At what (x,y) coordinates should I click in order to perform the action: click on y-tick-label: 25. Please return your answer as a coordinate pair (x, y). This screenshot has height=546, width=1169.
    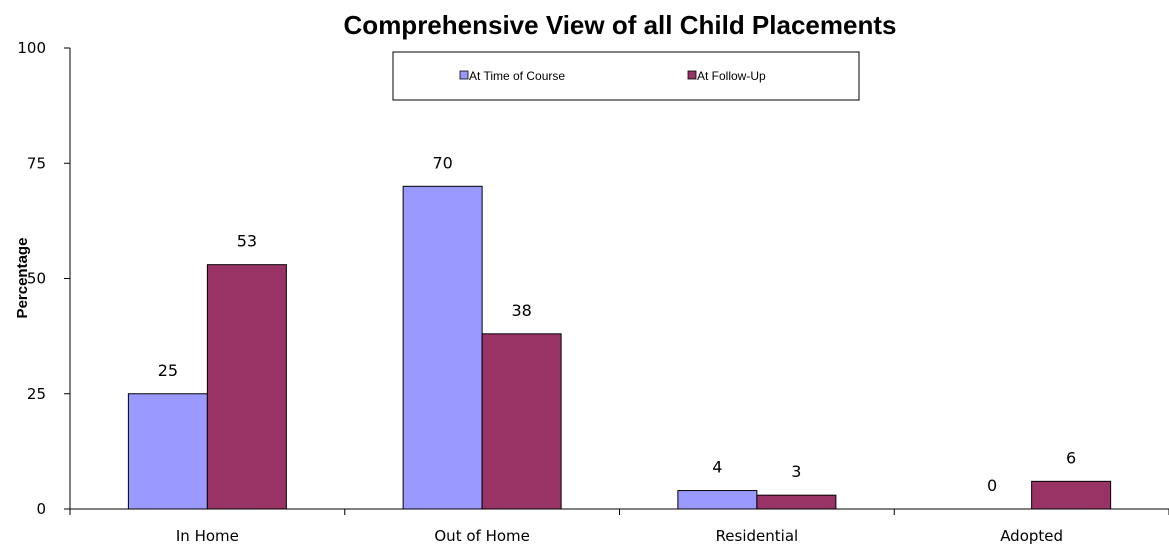
    Looking at the image, I should click on (36, 394).